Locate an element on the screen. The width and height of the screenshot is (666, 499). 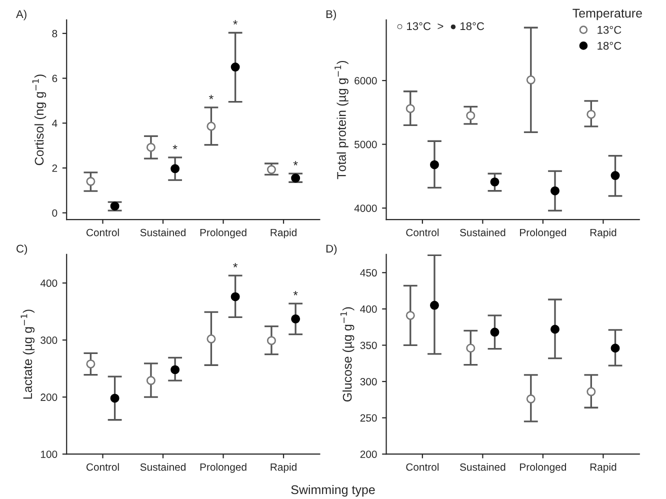
y-axis-title: Lactate (µg g$^{−1}$) is located at coordinates (27, 354).